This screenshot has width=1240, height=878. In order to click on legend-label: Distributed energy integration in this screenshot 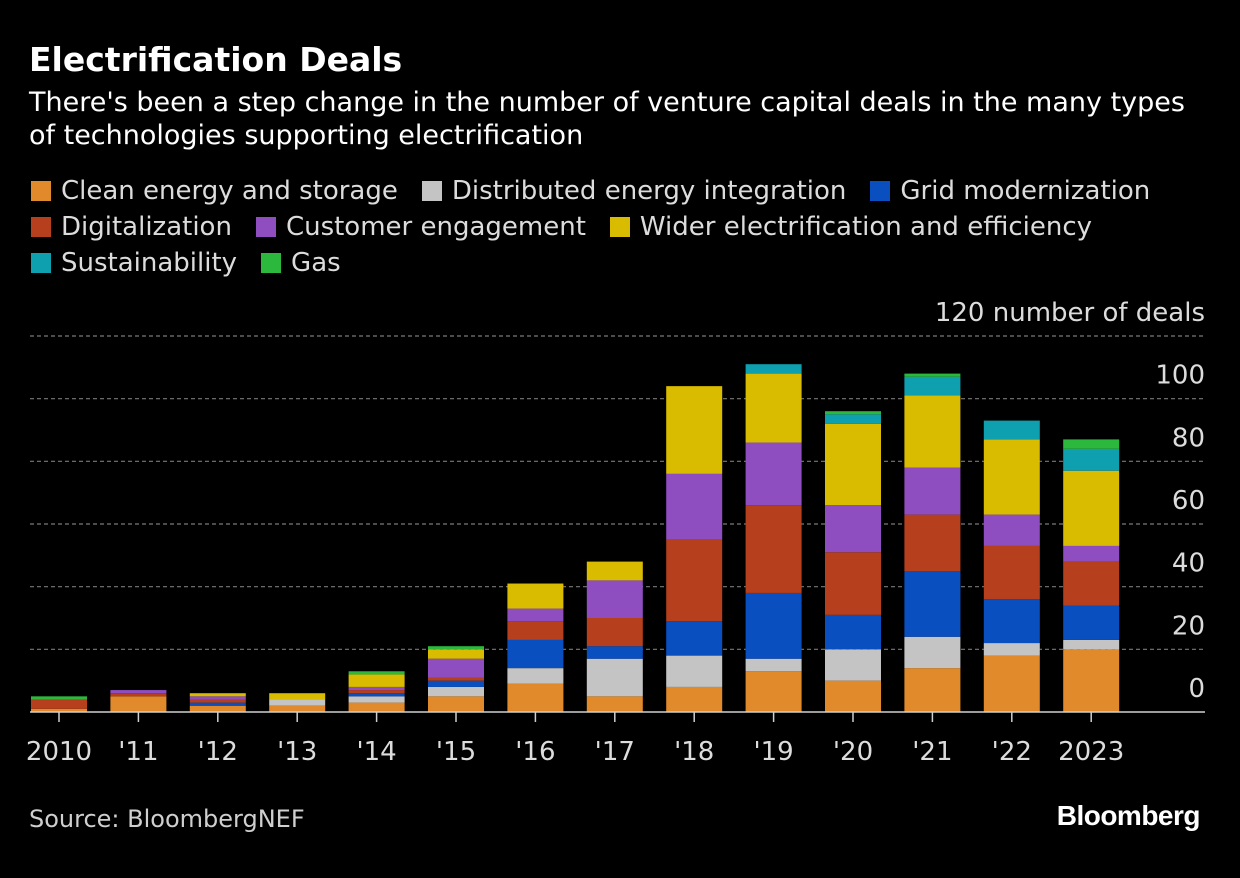, I will do `click(649, 191)`.